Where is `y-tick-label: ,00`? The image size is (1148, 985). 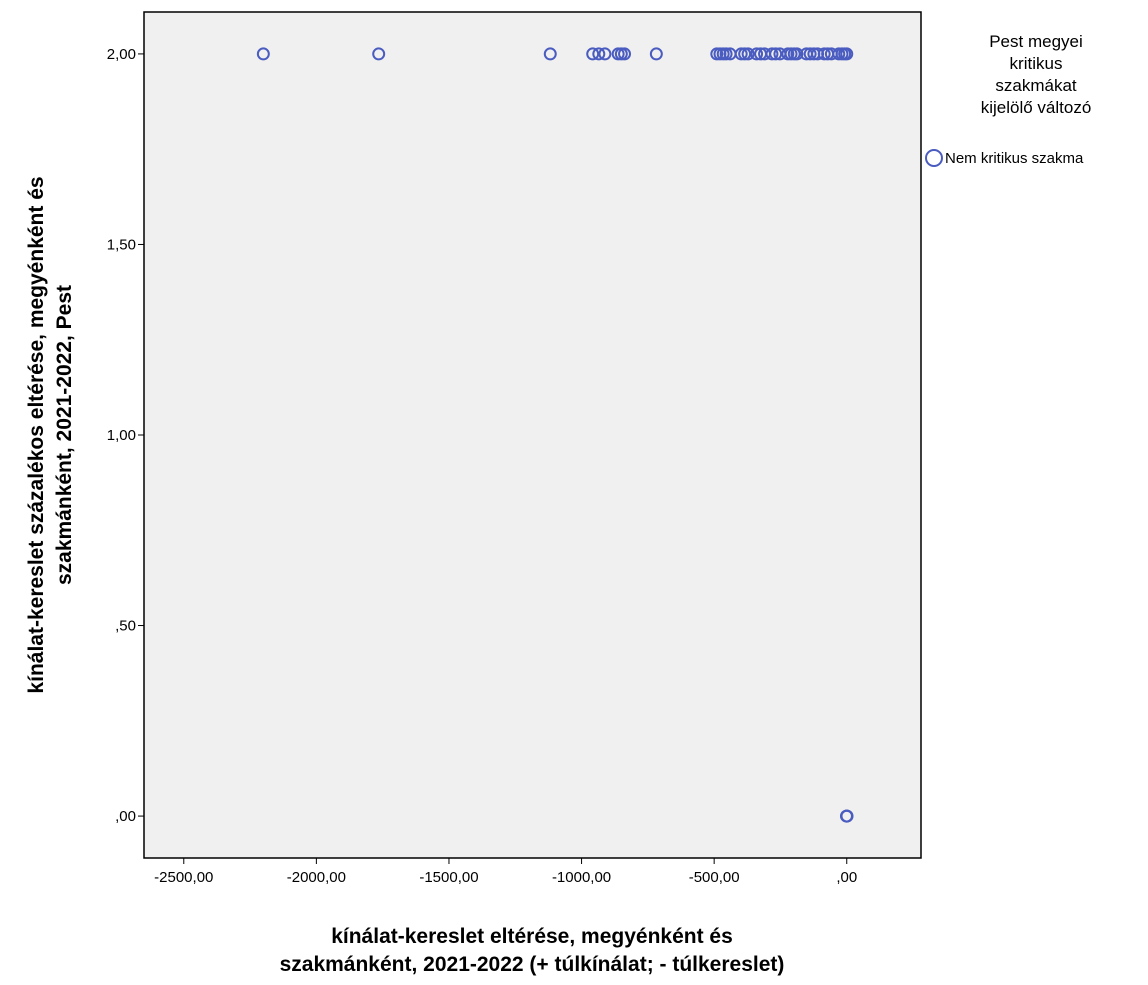
y-tick-label: ,00 is located at coordinates (125, 816).